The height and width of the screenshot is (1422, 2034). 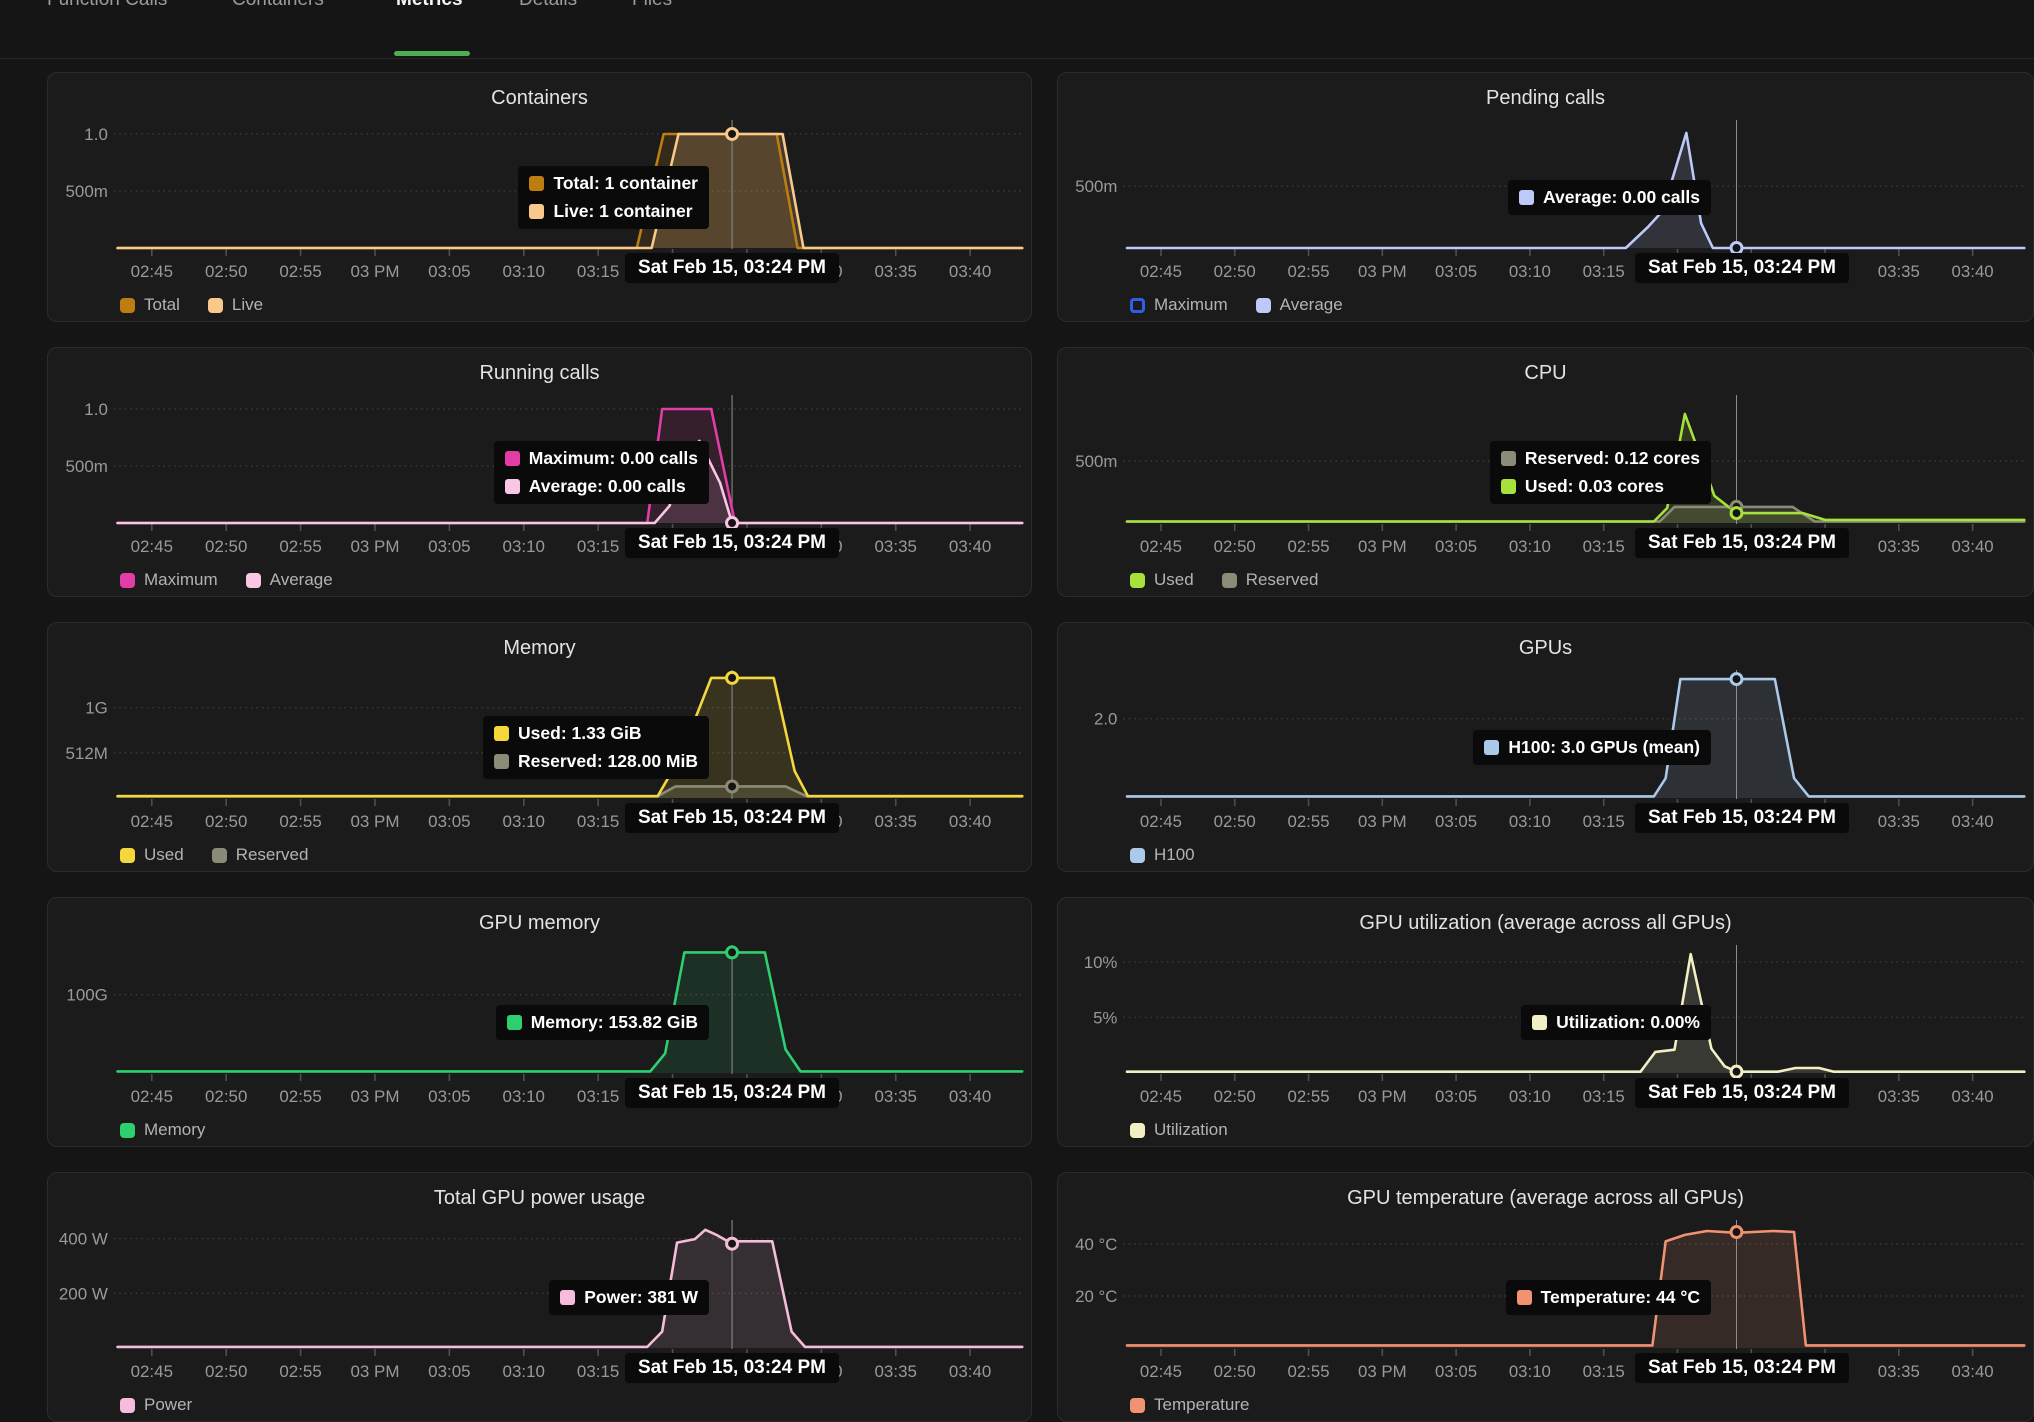 What do you see at coordinates (539, 373) in the screenshot?
I see `chart-title: Running calls` at bounding box center [539, 373].